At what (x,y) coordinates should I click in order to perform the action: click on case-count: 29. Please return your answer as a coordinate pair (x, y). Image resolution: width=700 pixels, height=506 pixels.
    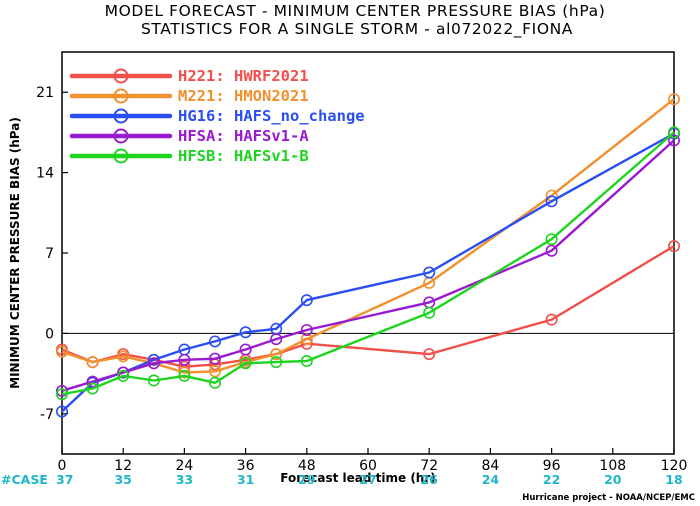
    Looking at the image, I should click on (306, 479).